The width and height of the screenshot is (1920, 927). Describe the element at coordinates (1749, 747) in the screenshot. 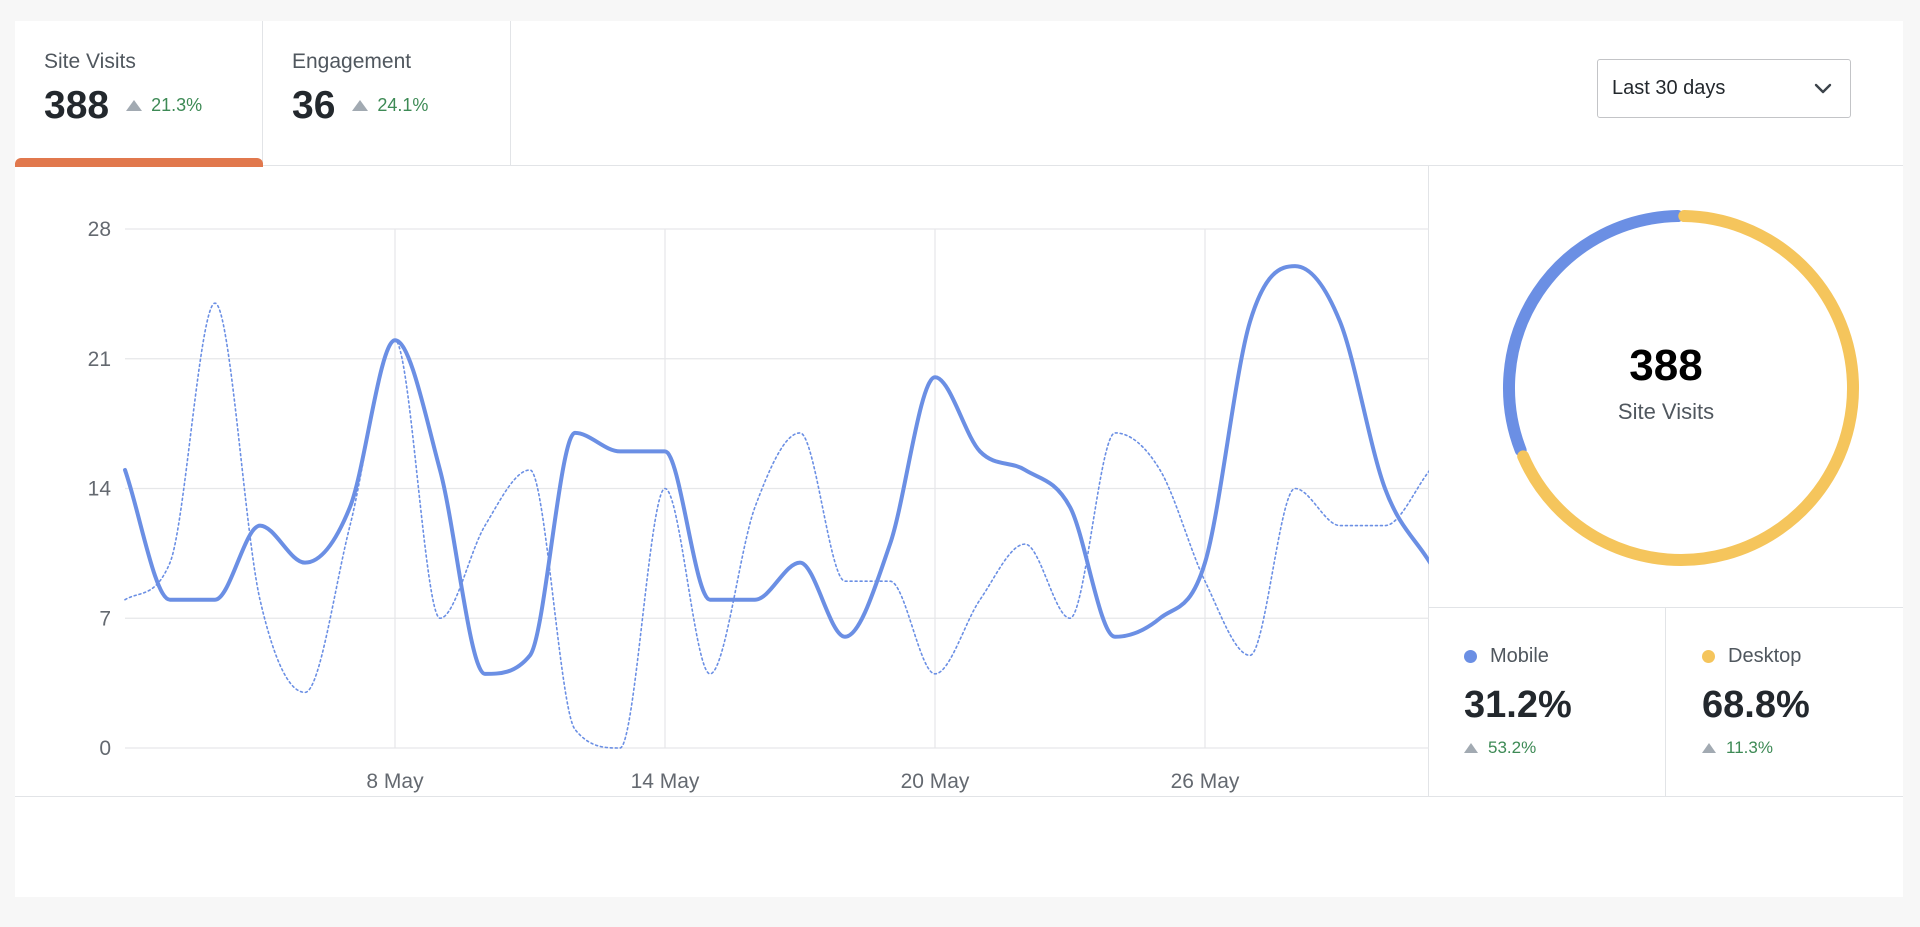

I see `delta-value: 11.3%` at that location.